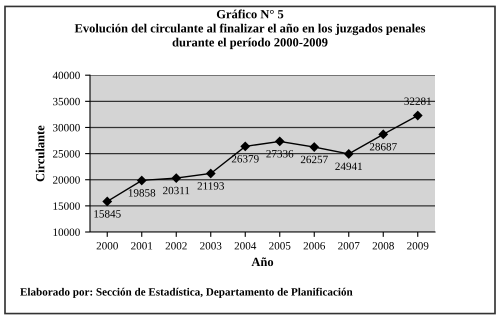 This screenshot has width=500, height=320. Describe the element at coordinates (383, 246) in the screenshot. I see `x-tick-label: 2008` at that location.